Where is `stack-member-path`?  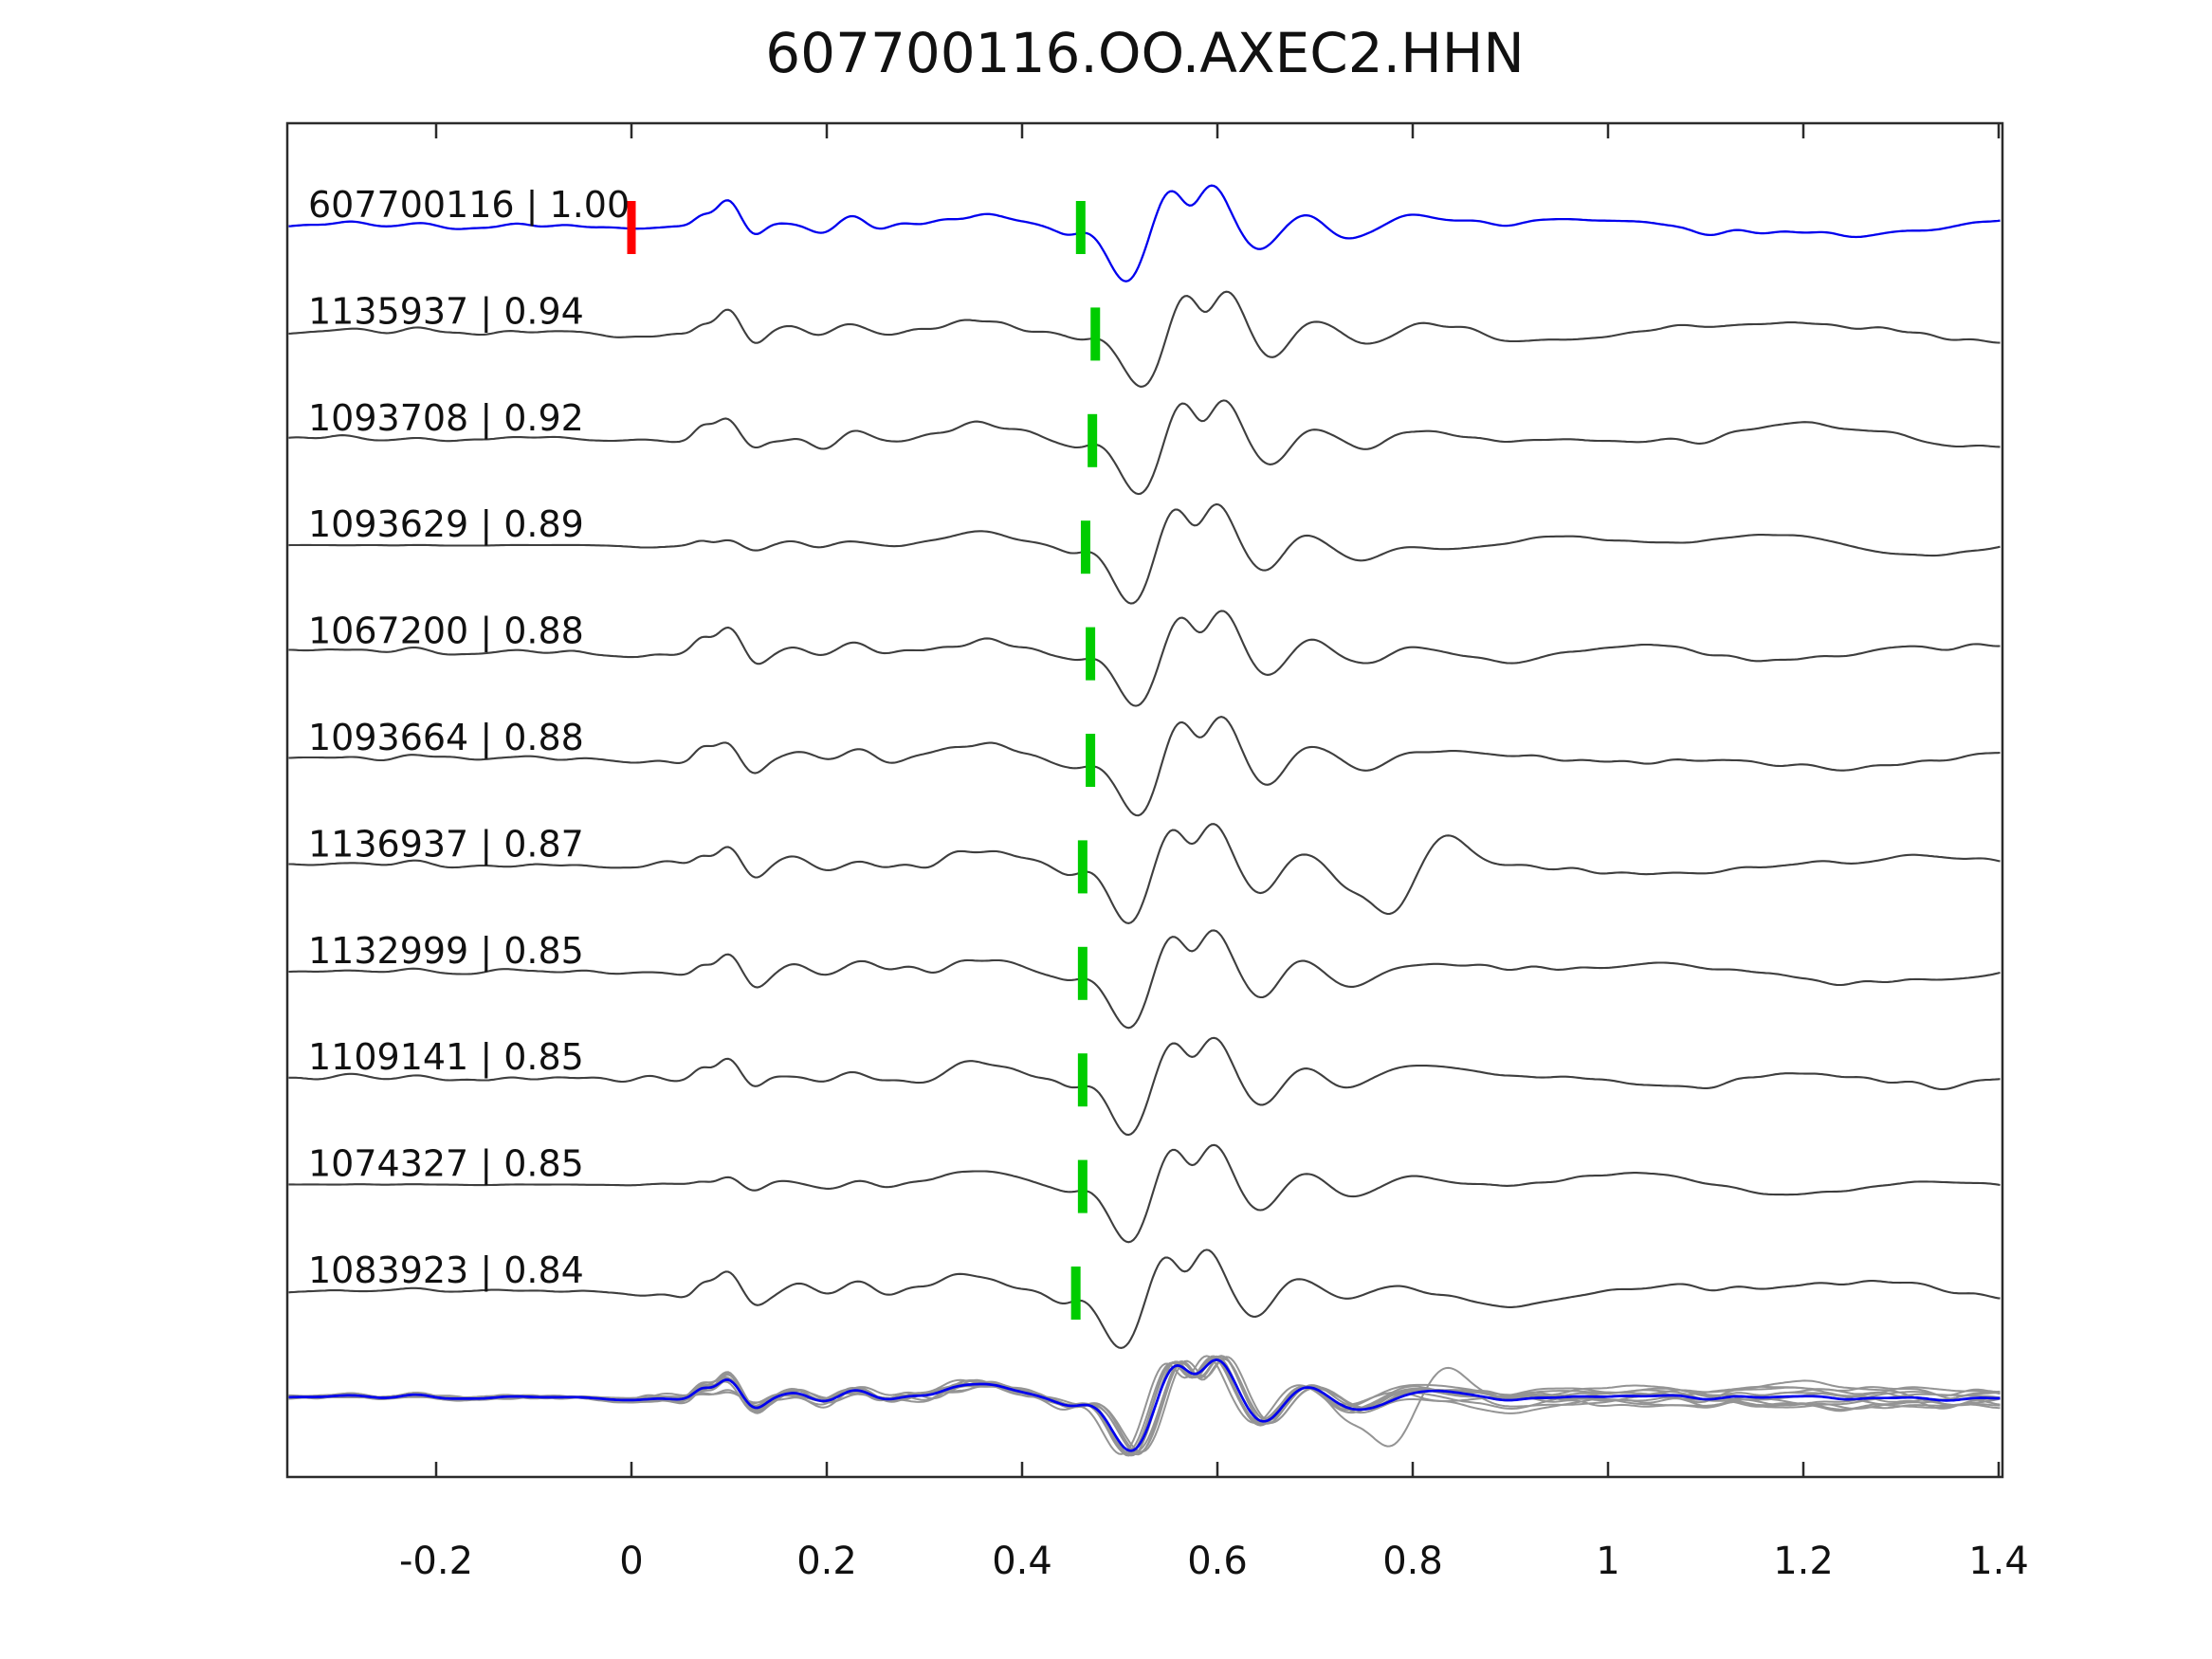
stack-member-path is located at coordinates (1144, 1406).